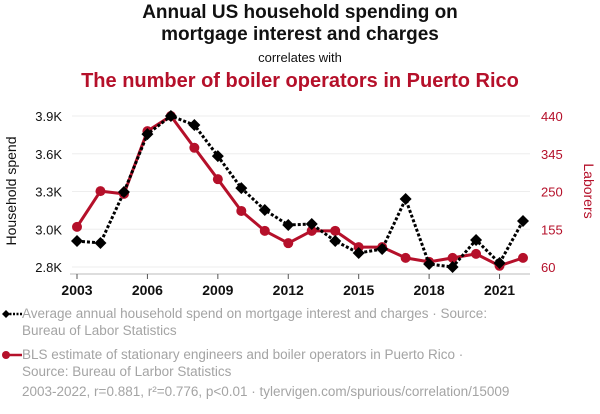  What do you see at coordinates (11, 191) in the screenshot?
I see `y-axis-label-left: Household spend` at bounding box center [11, 191].